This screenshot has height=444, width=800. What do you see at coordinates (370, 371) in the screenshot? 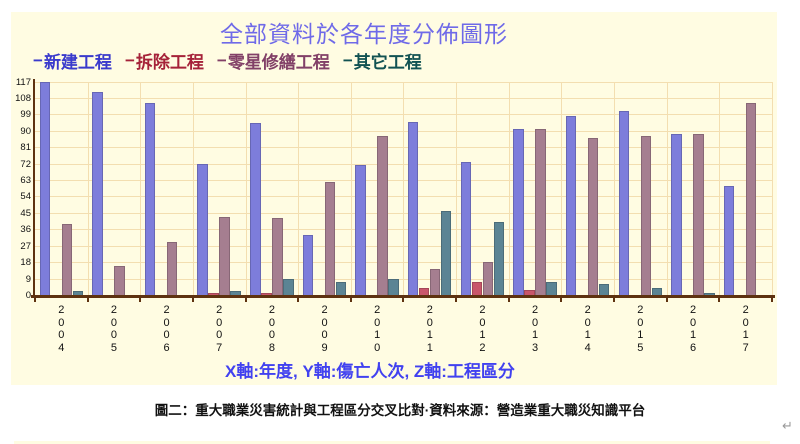
I see `axis-note: X軸:年度, Y軸:傷亡人次, Z軸:工程區分` at bounding box center [370, 371].